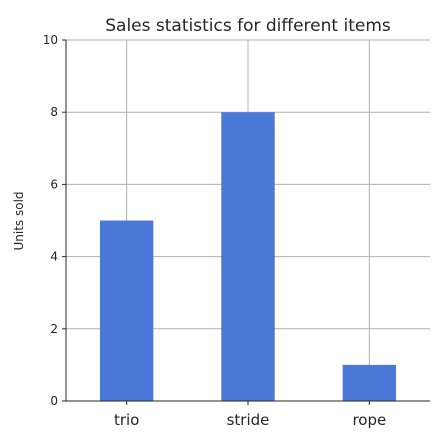 This screenshot has height=448, width=448. Describe the element at coordinates (248, 26) in the screenshot. I see `chart-title: Sales statistics for different items` at that location.